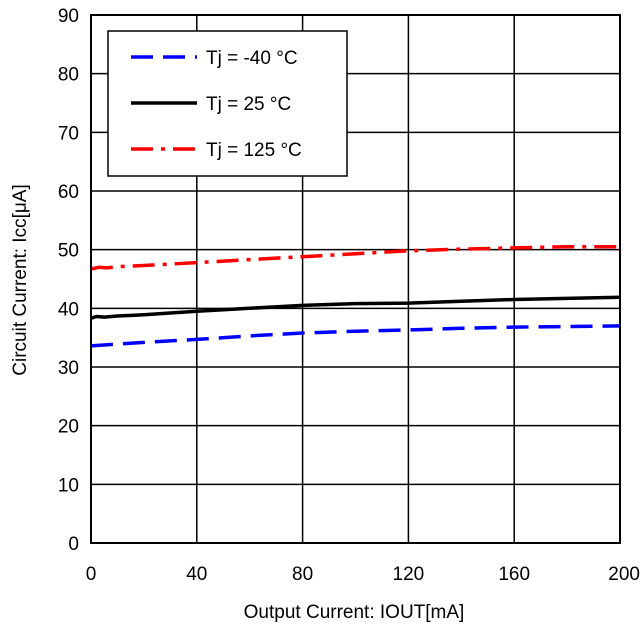 The height and width of the screenshot is (633, 642). What do you see at coordinates (514, 574) in the screenshot?
I see `x-tick-label: 160` at bounding box center [514, 574].